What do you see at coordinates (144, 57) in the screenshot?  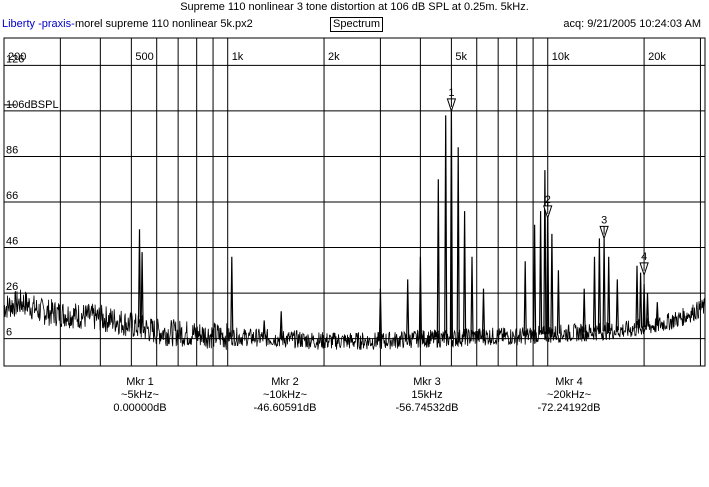 I see `x-tick-label: 500` at bounding box center [144, 57].